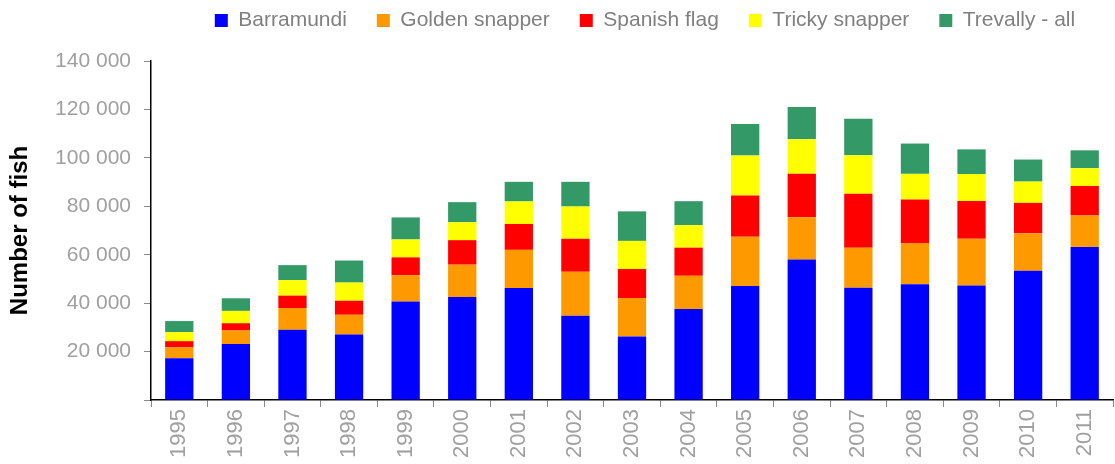 This screenshot has height=464, width=1115. I want to click on x-tick-label: 2000, so click(461, 433).